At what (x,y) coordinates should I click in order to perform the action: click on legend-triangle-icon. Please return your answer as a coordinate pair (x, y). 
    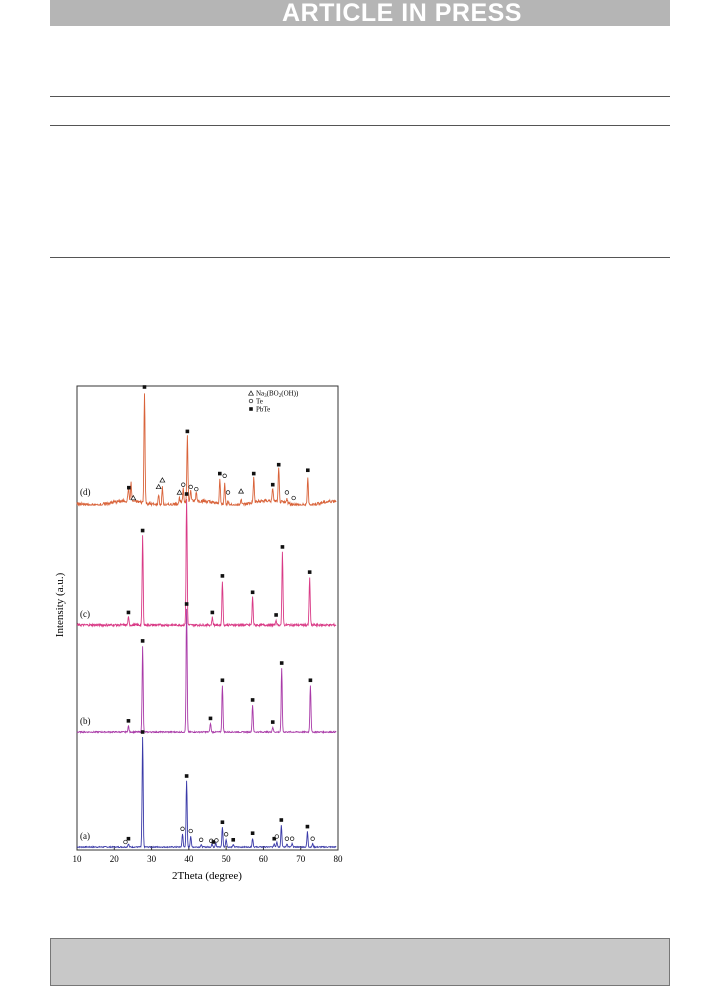
    Looking at the image, I should click on (251, 393).